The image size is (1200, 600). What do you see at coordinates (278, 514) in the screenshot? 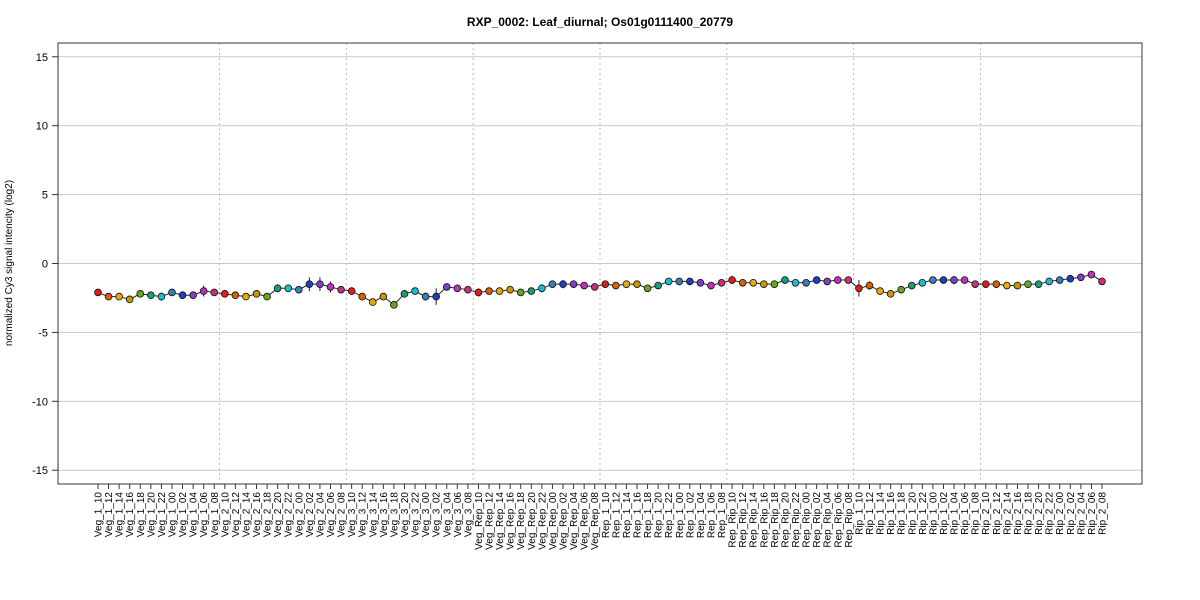
I see `x-tick-label: Veg_2_20` at bounding box center [278, 514].